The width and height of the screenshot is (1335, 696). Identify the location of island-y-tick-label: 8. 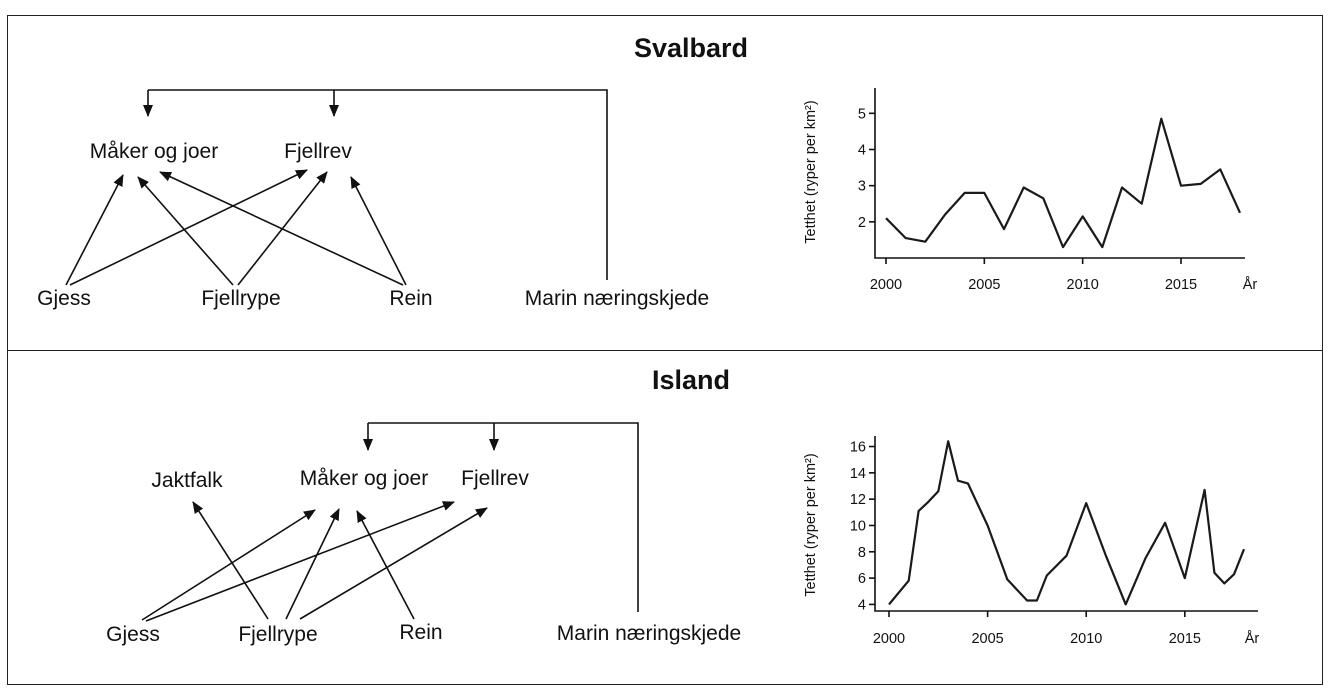
(862, 553).